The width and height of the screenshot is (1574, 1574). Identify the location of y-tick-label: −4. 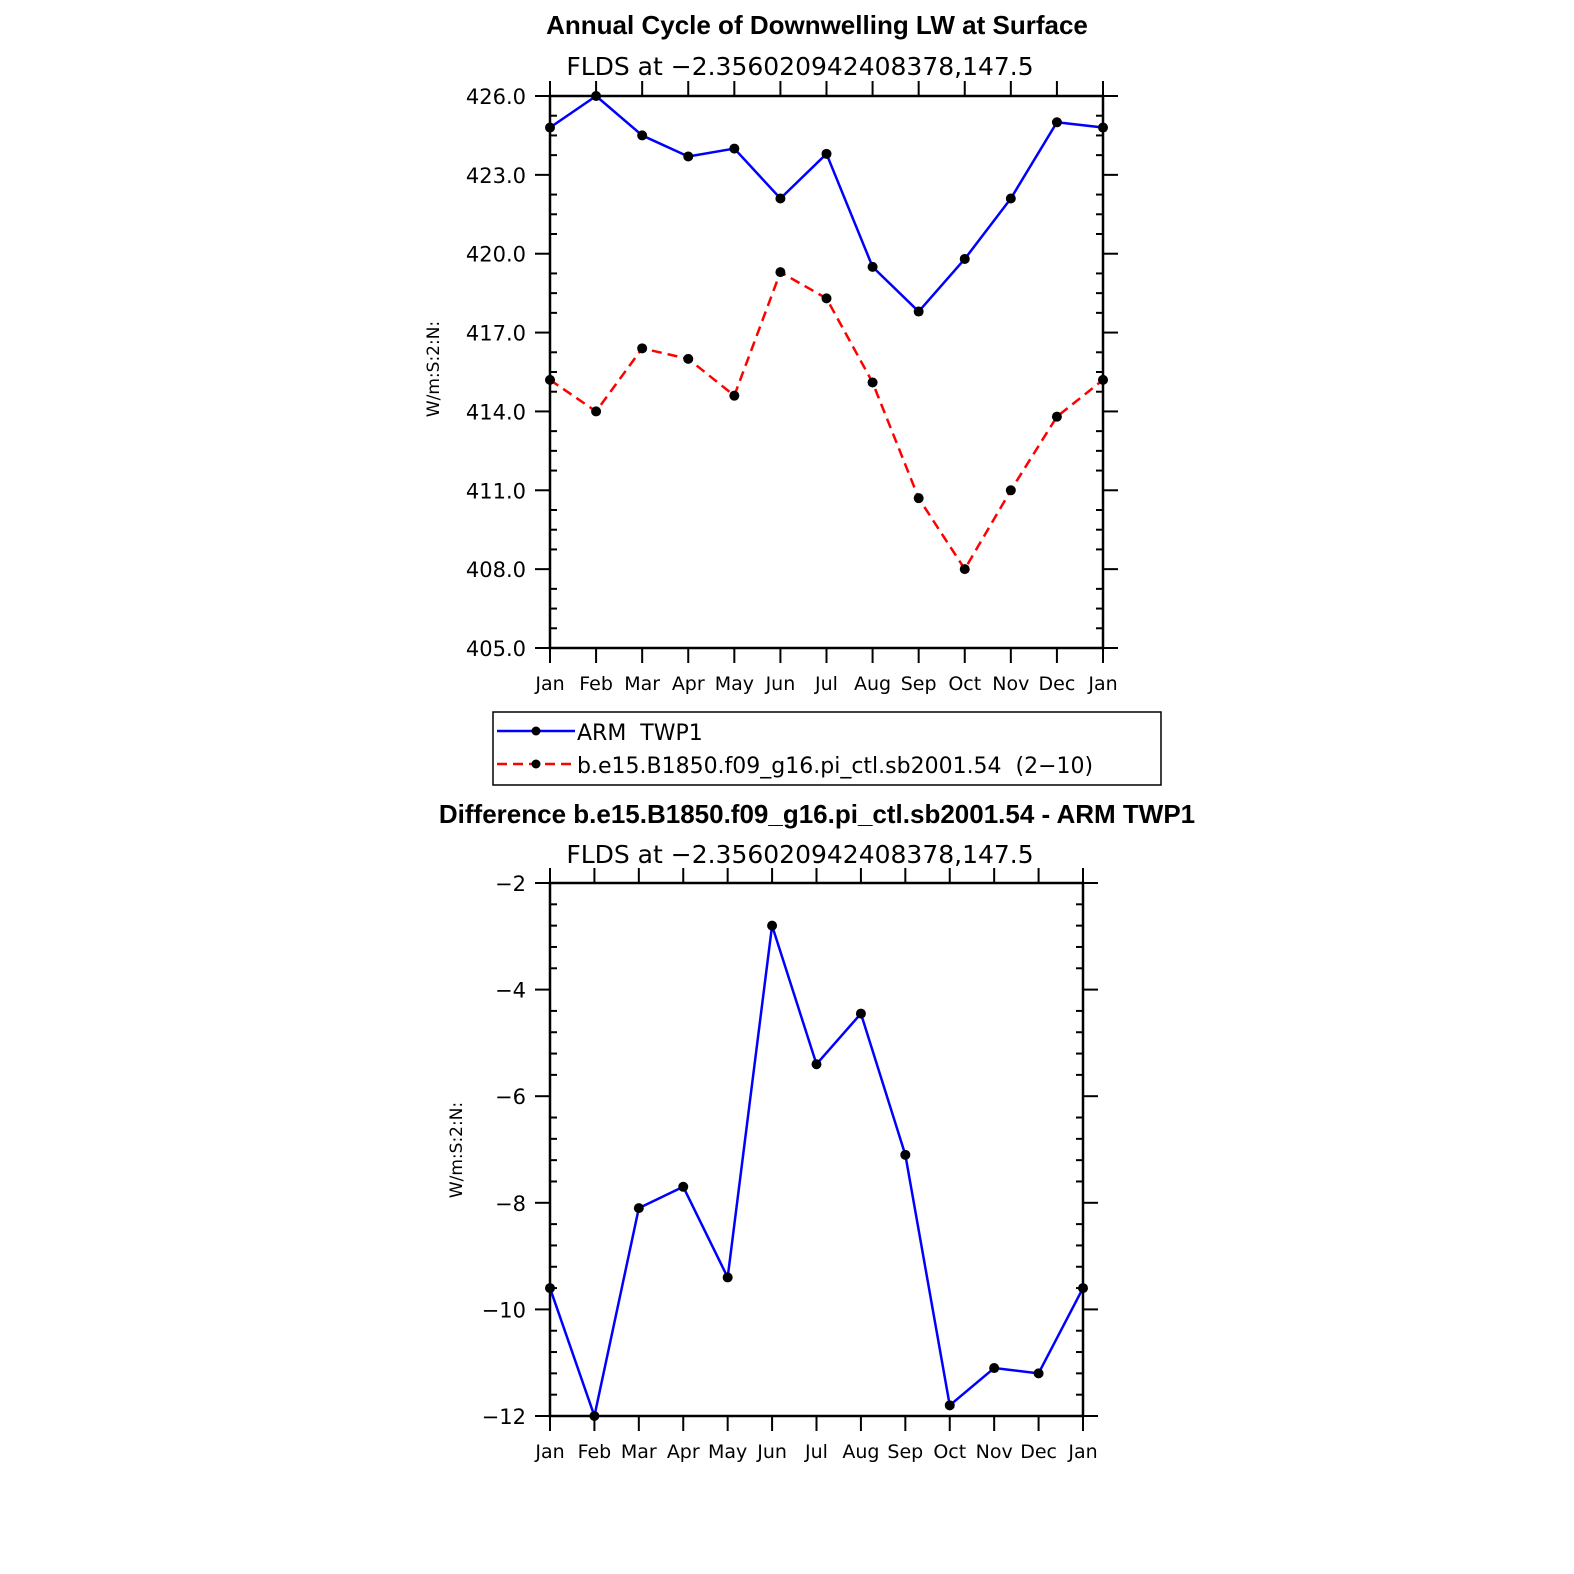
(510, 991).